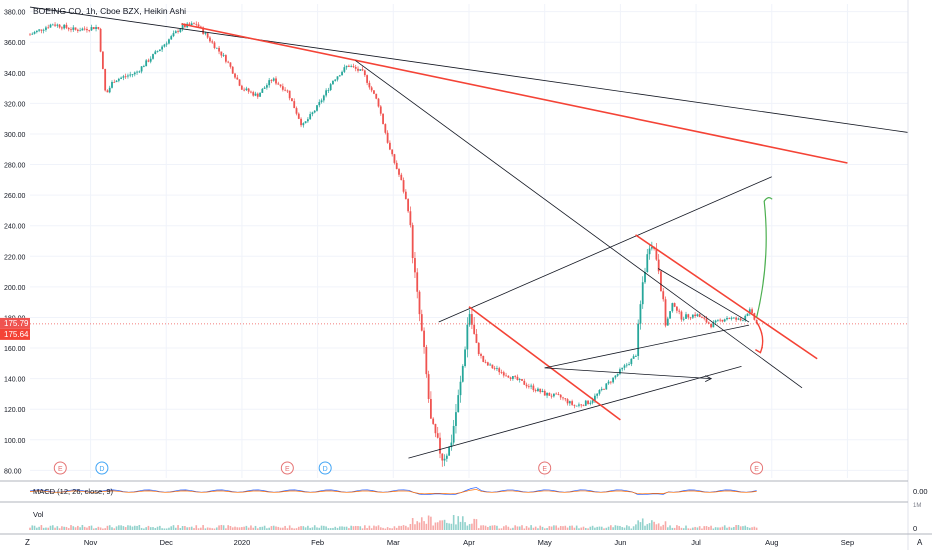 The height and width of the screenshot is (555, 932). What do you see at coordinates (317, 542) in the screenshot?
I see `time-tick-label: Feb` at bounding box center [317, 542].